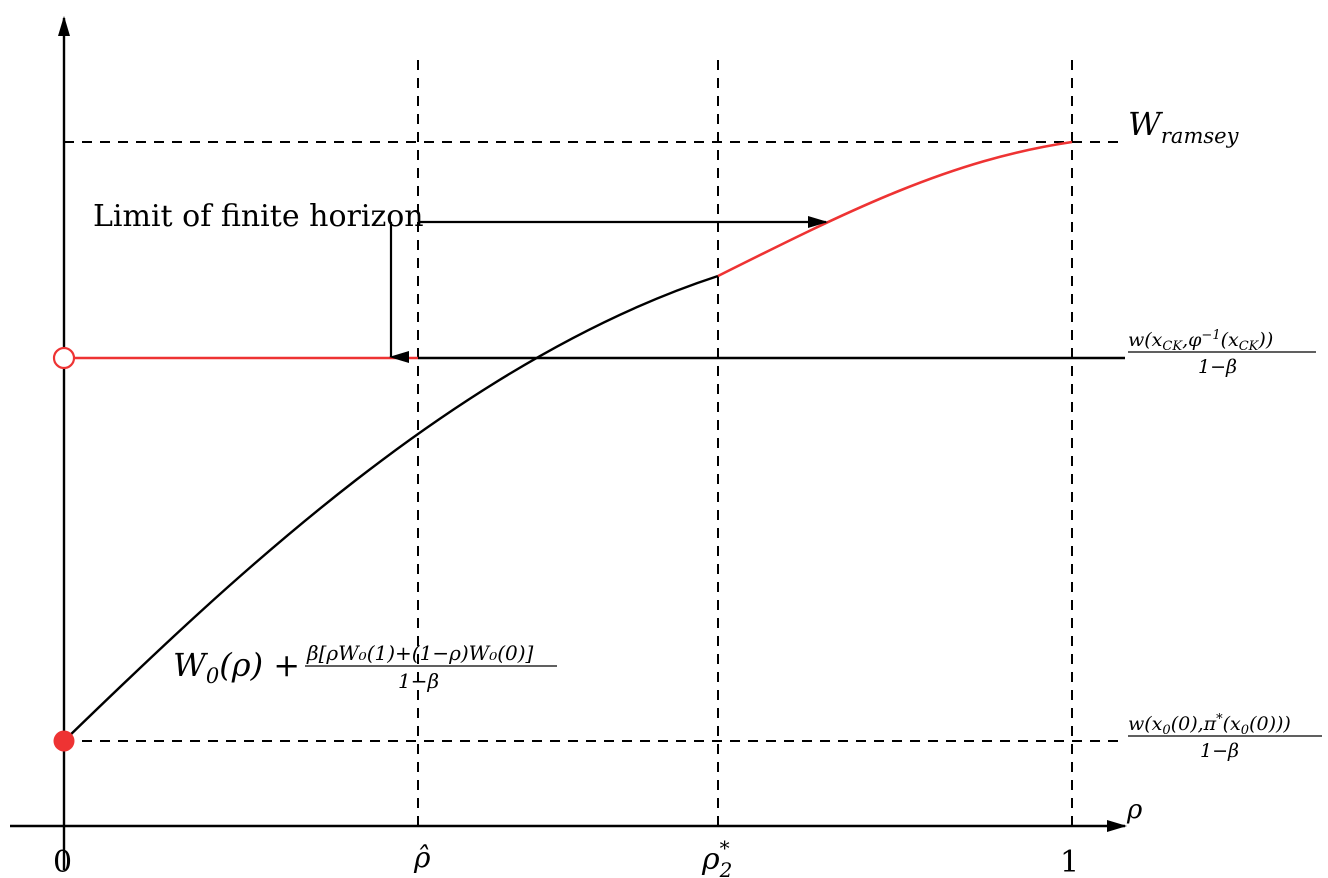 The image size is (1328, 878). What do you see at coordinates (64, 741) in the screenshot?
I see `filled-circle-marker` at bounding box center [64, 741].